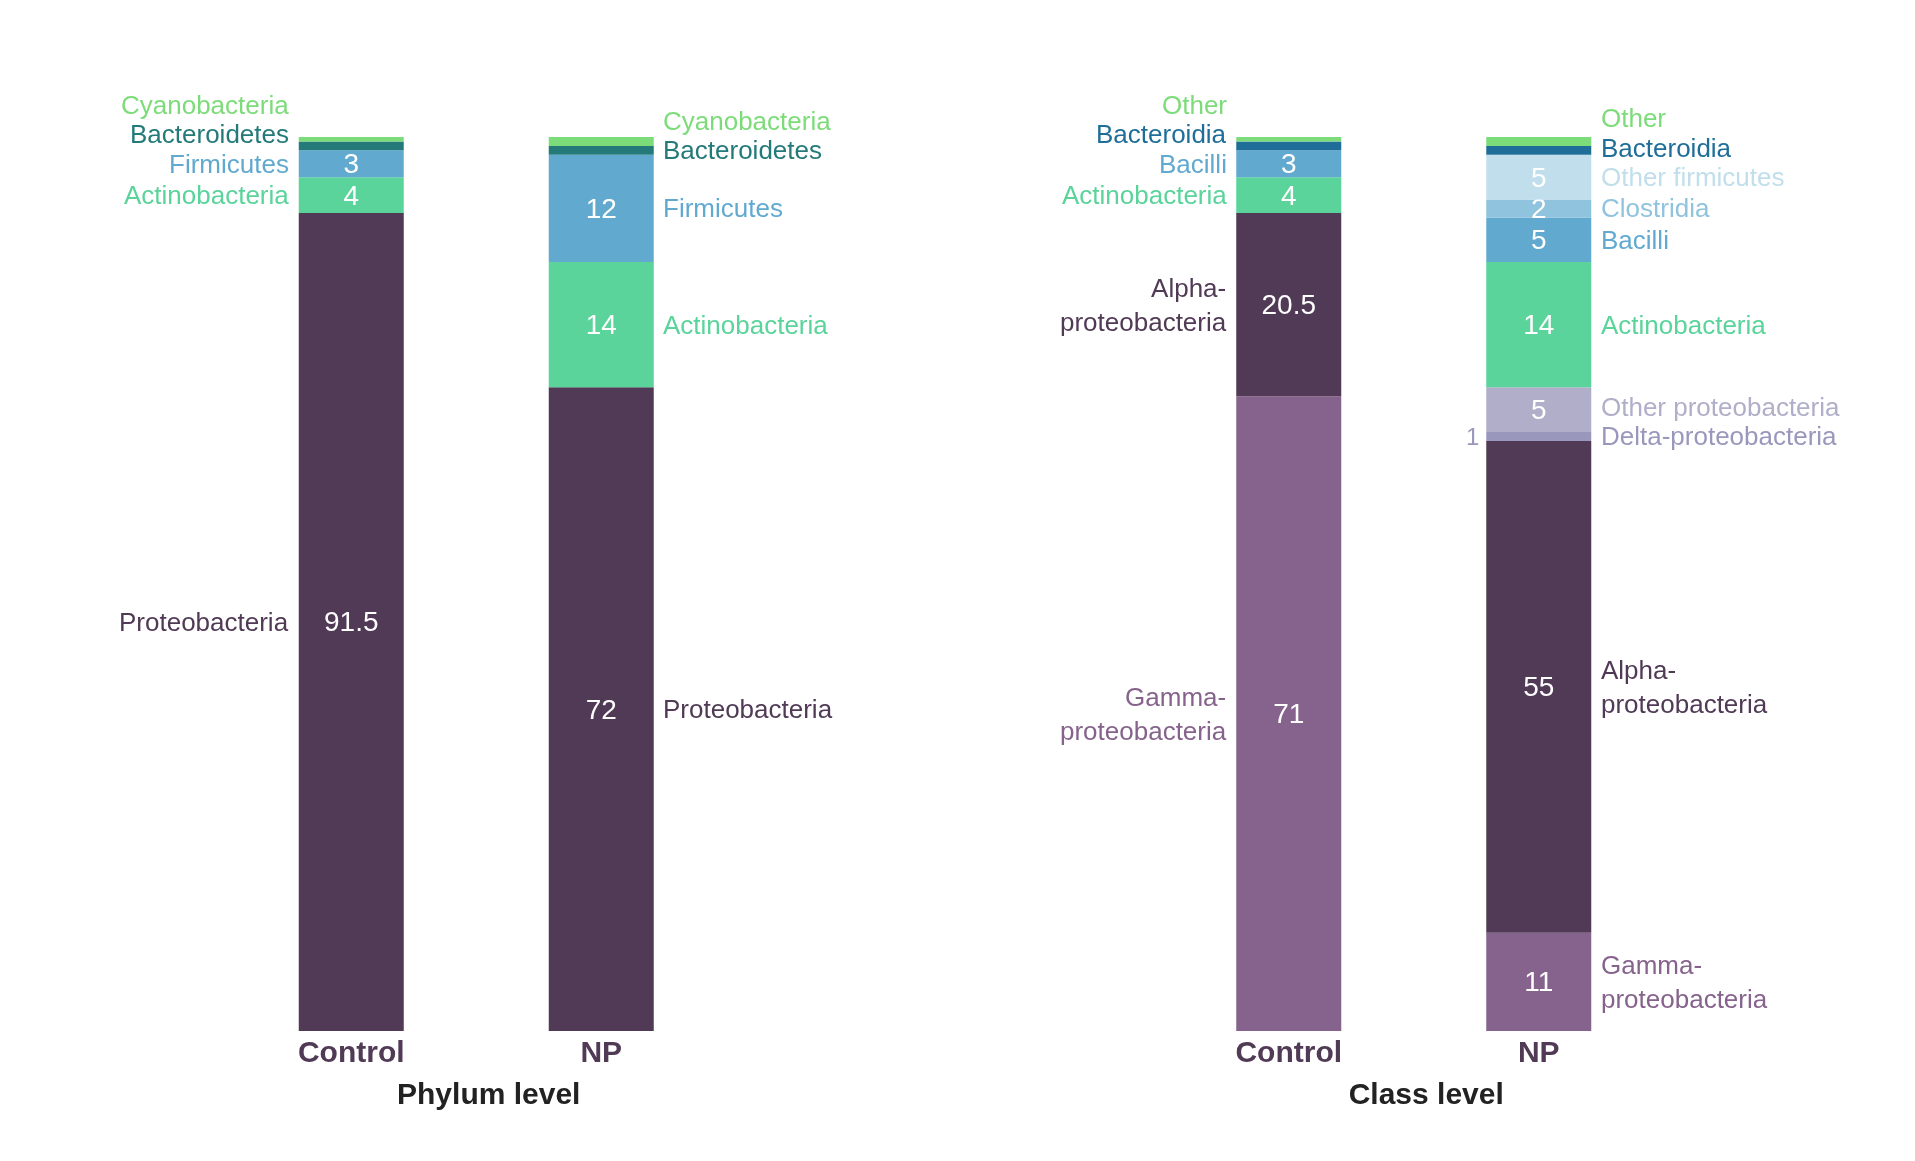  Describe the element at coordinates (1655, 208) in the screenshot. I see `series-label: Clostridia` at that location.